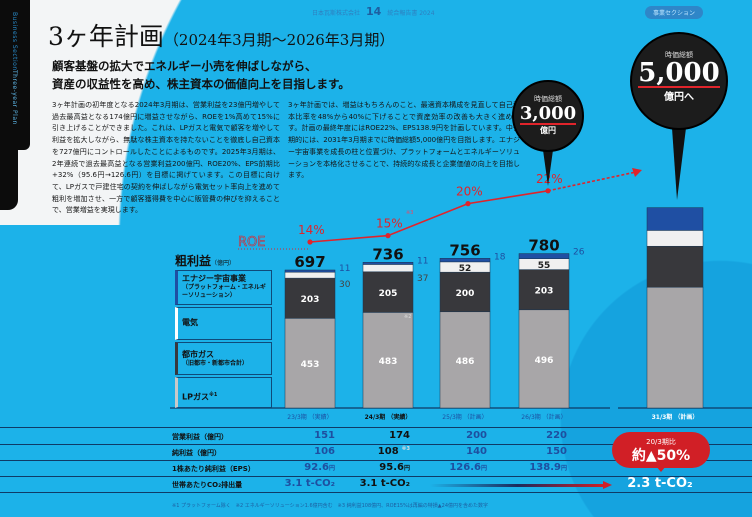  What do you see at coordinates (661, 469) in the screenshot?
I see `callout-pointer` at bounding box center [661, 469].